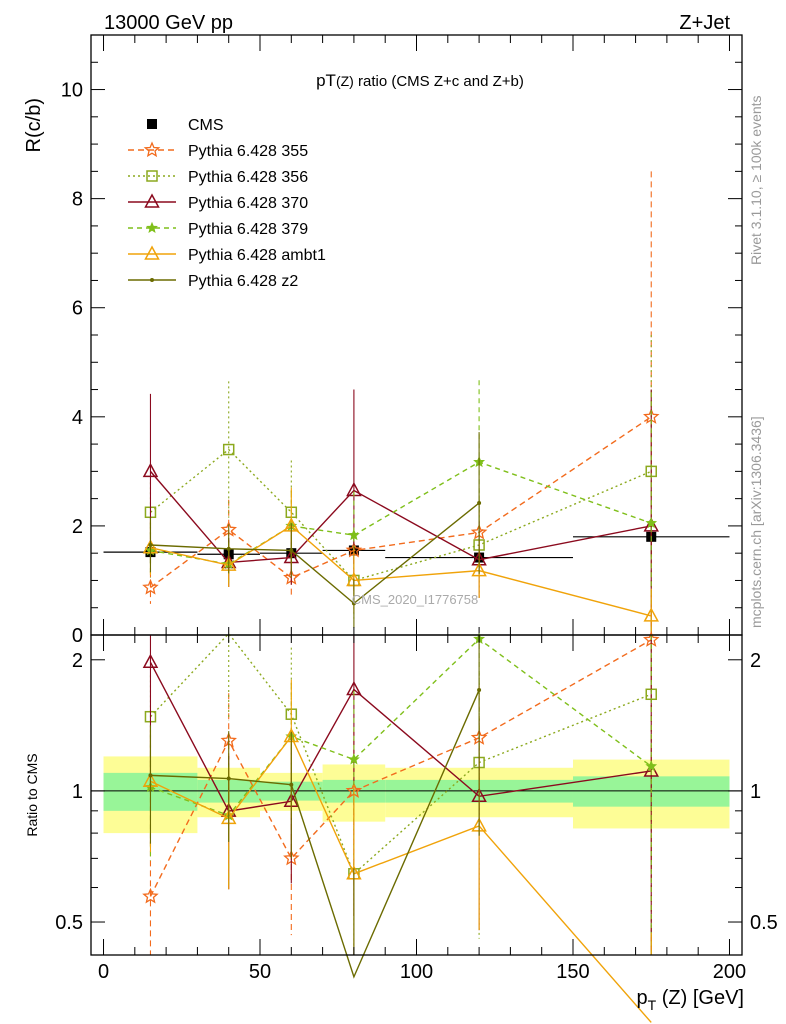 The image size is (786, 1024). I want to click on legend-label: Pythia 6.428 370, so click(248, 203).